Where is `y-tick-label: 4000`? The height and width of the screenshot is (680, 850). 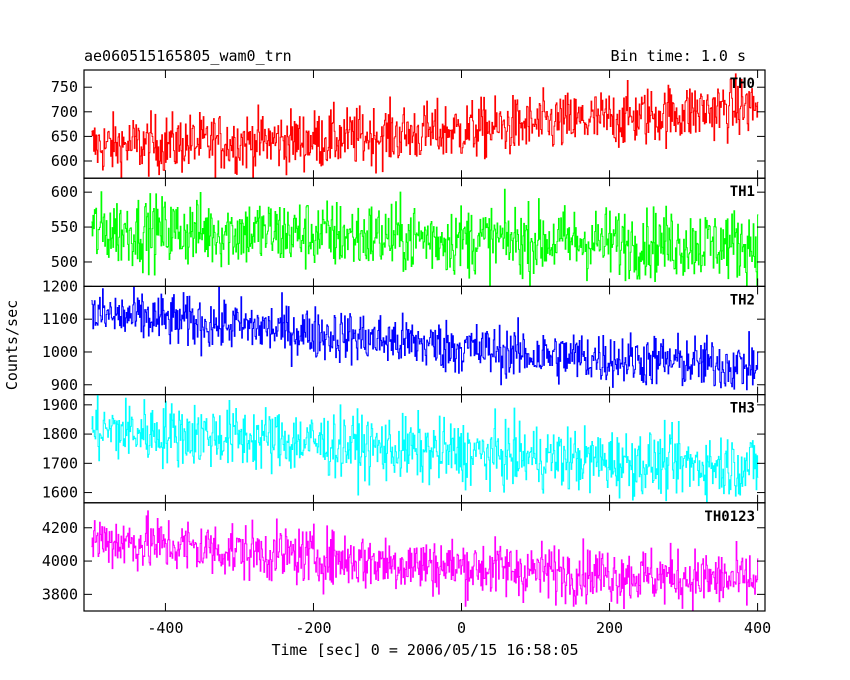
y-tick-label: 4000 is located at coordinates (60, 561).